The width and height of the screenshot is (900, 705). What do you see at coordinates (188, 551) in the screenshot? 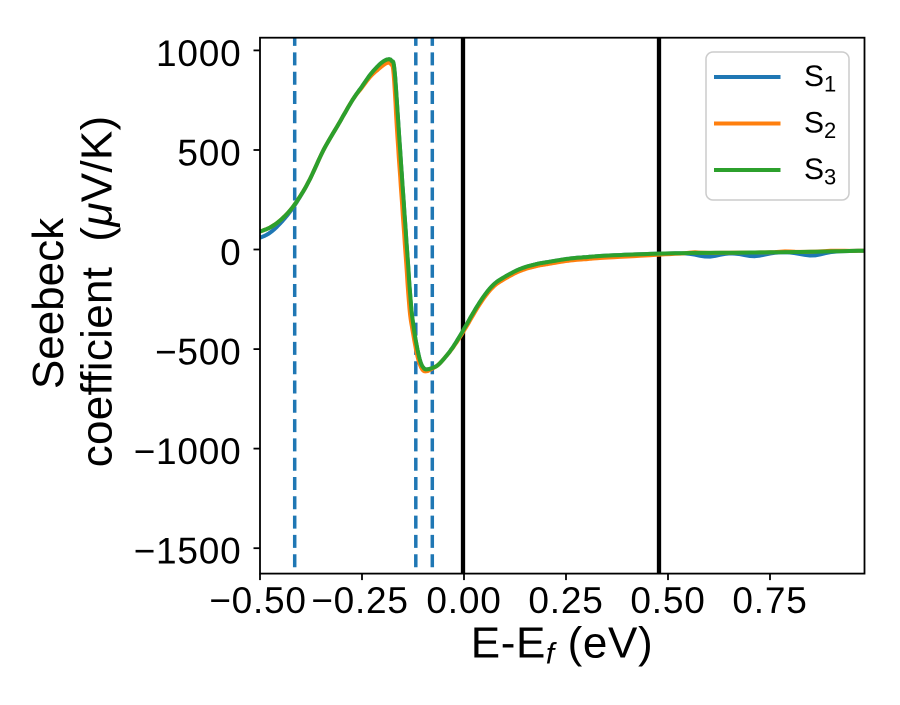
I see `svg-text: −1500` at bounding box center [188, 551].